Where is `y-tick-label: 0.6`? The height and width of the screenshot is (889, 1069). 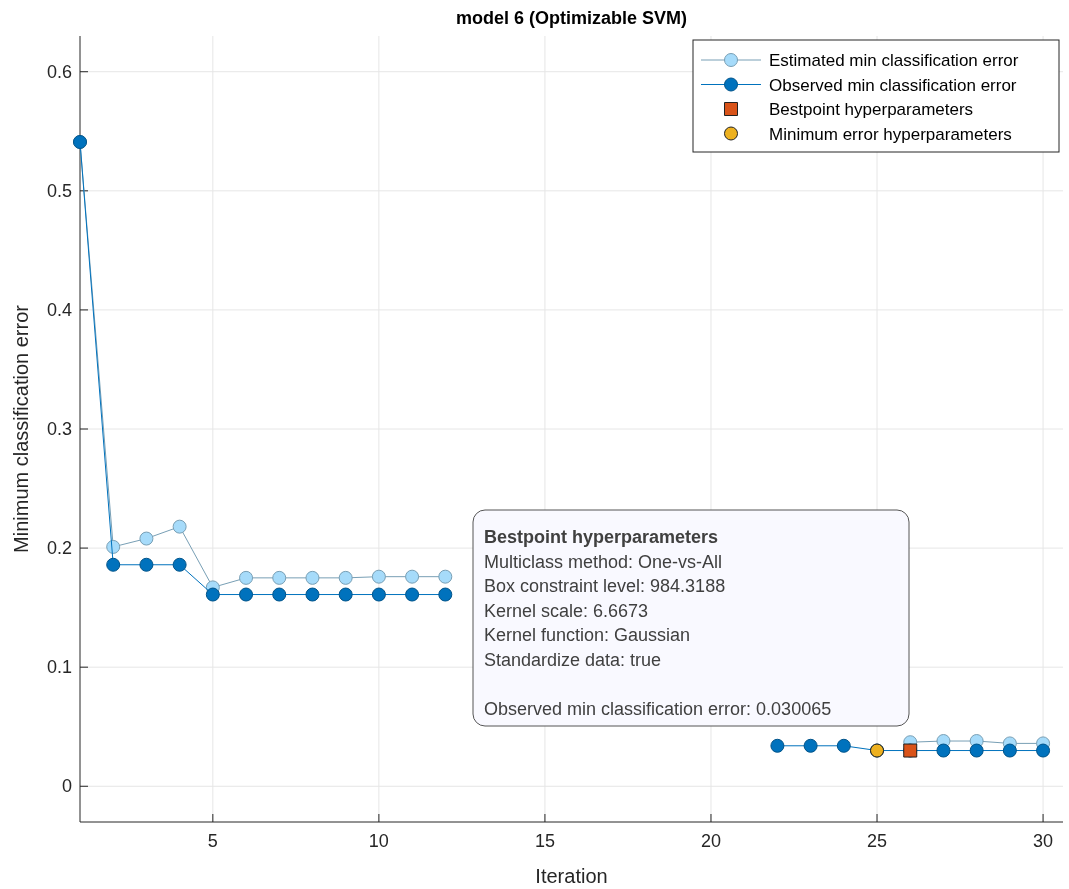 y-tick-label: 0.6 is located at coordinates (59, 71).